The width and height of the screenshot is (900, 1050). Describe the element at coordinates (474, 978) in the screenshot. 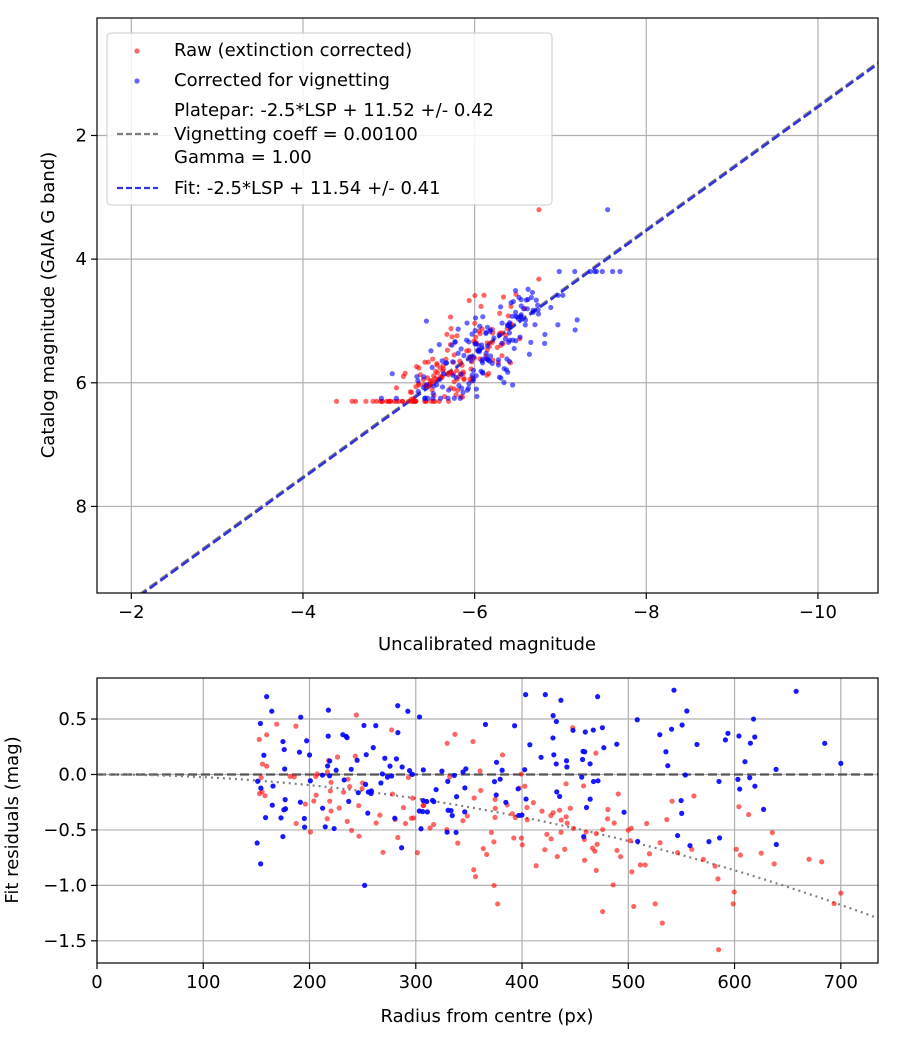

I see `bottom-x-ticks: 0 100 200 300 400 500 600 700` at that location.